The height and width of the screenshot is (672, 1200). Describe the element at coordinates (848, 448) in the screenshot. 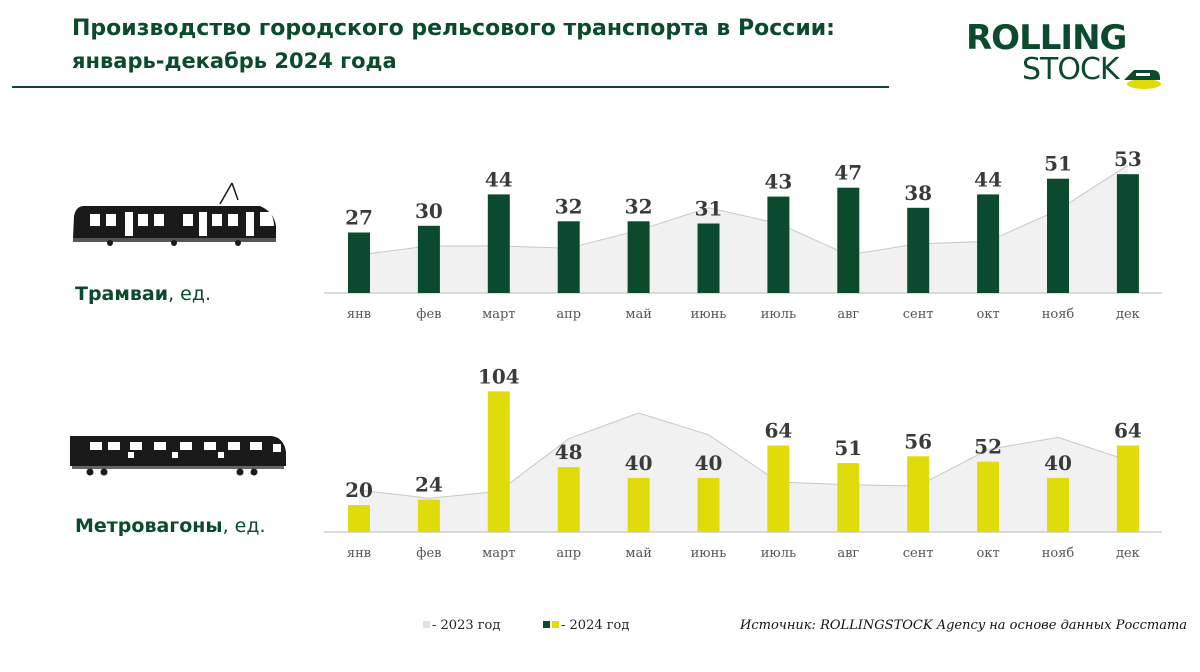

I see `metro-value-label-7: 51` at that location.